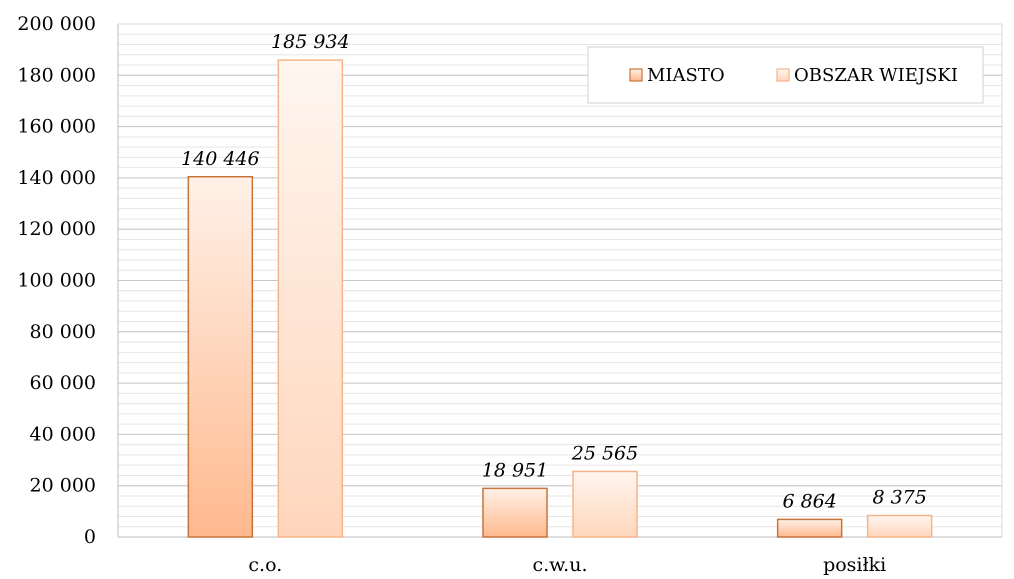  What do you see at coordinates (899, 498) in the screenshot?
I see `data-label: 8 375` at bounding box center [899, 498].